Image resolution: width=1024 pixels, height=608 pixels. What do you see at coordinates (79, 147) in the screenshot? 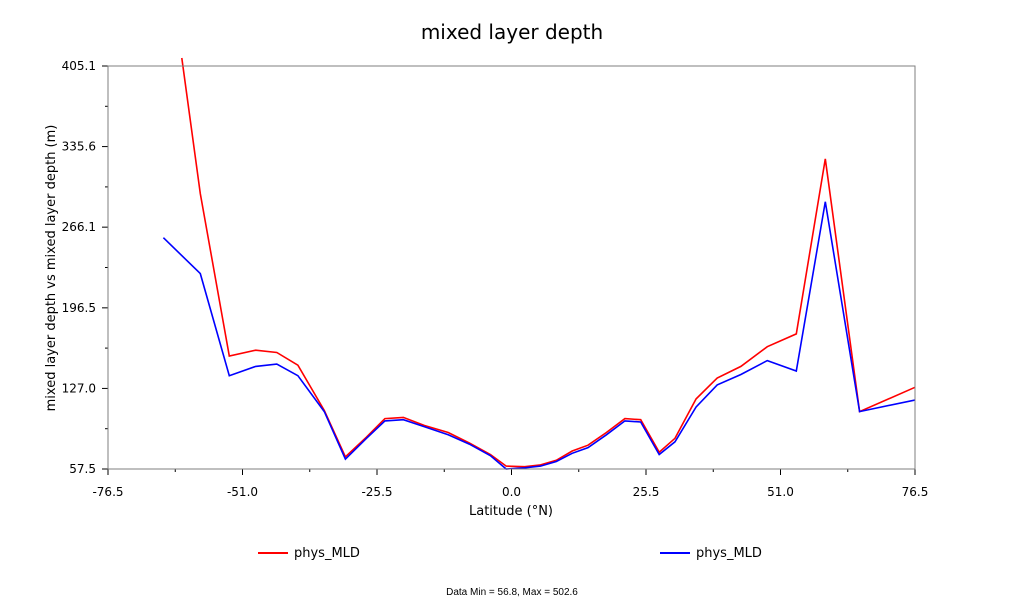
I see `y-tick-label: 335.6` at bounding box center [79, 147].